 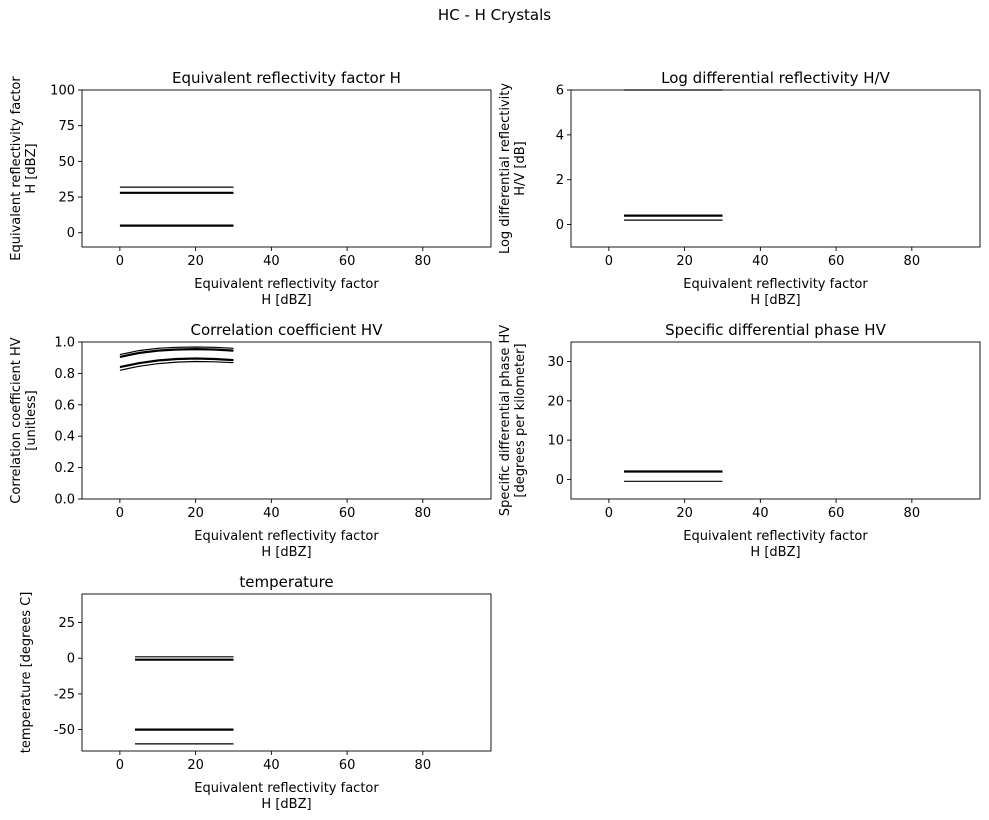 I want to click on y-tick-label: 75, so click(x=66, y=126).